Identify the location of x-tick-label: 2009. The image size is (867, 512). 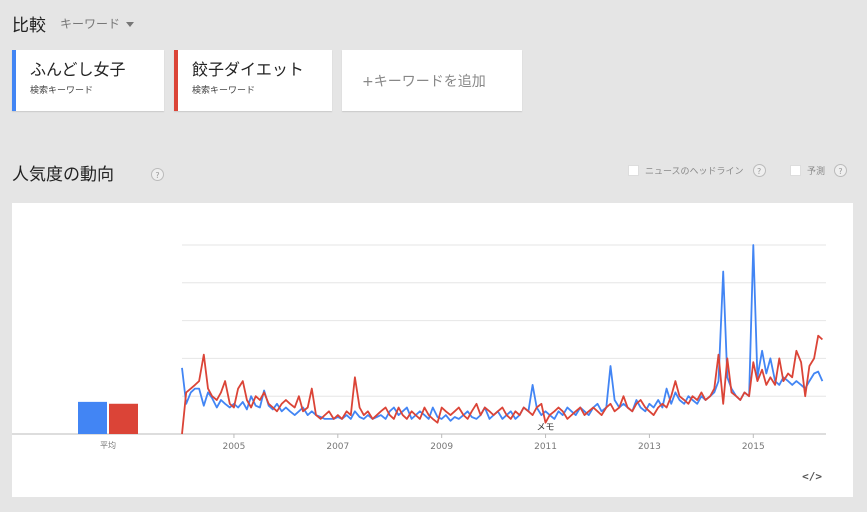
(441, 447).